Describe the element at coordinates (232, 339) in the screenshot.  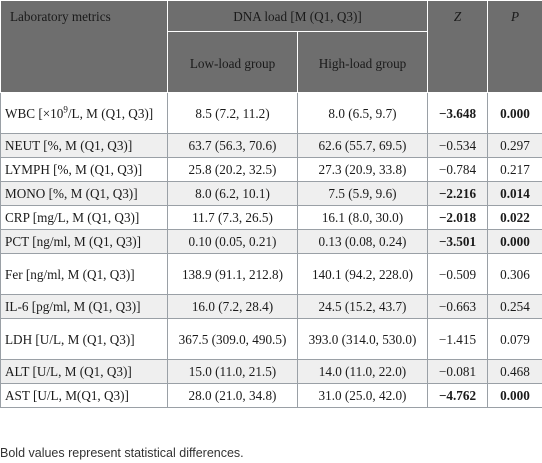
I see `low-load-cell: 367.5 (309.0, 490.5)` at that location.